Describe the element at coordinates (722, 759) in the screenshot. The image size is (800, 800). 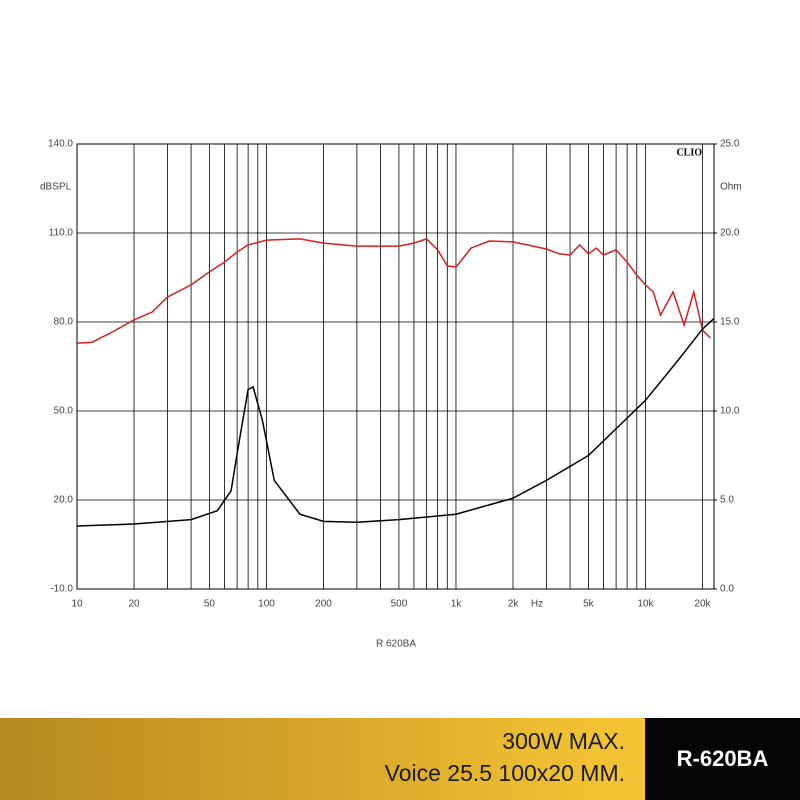
I see `model-badge: R-620BA` at that location.